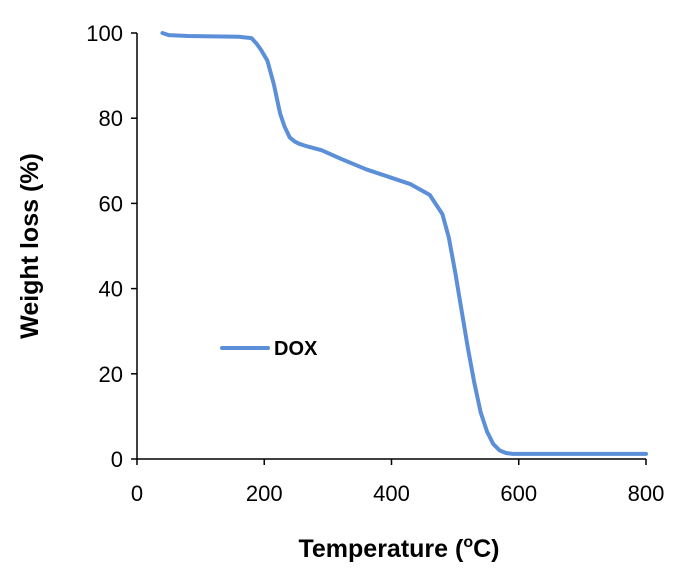 The height and width of the screenshot is (572, 675). What do you see at coordinates (391, 493) in the screenshot?
I see `x-tick-label: 400` at bounding box center [391, 493].